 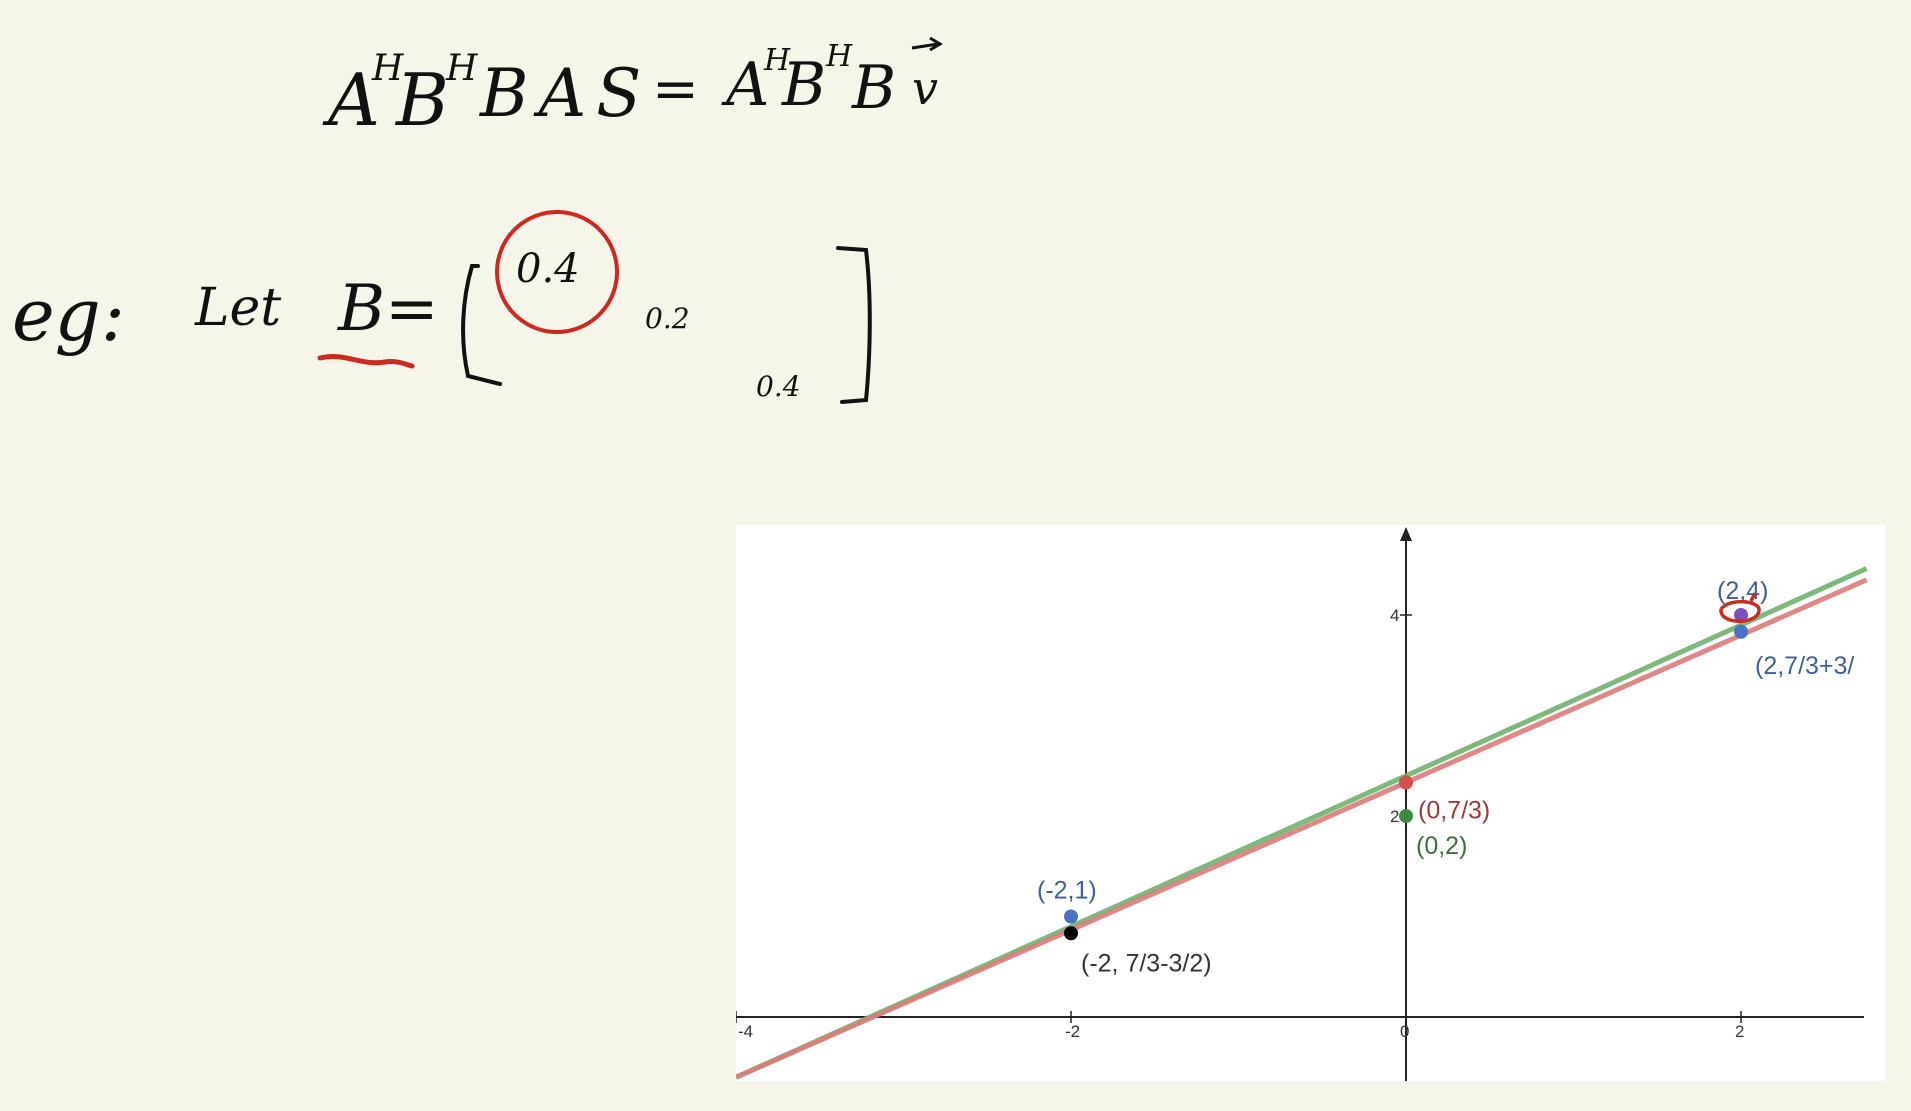 What do you see at coordinates (675, 89) in the screenshot?
I see `eq-equals: =` at bounding box center [675, 89].